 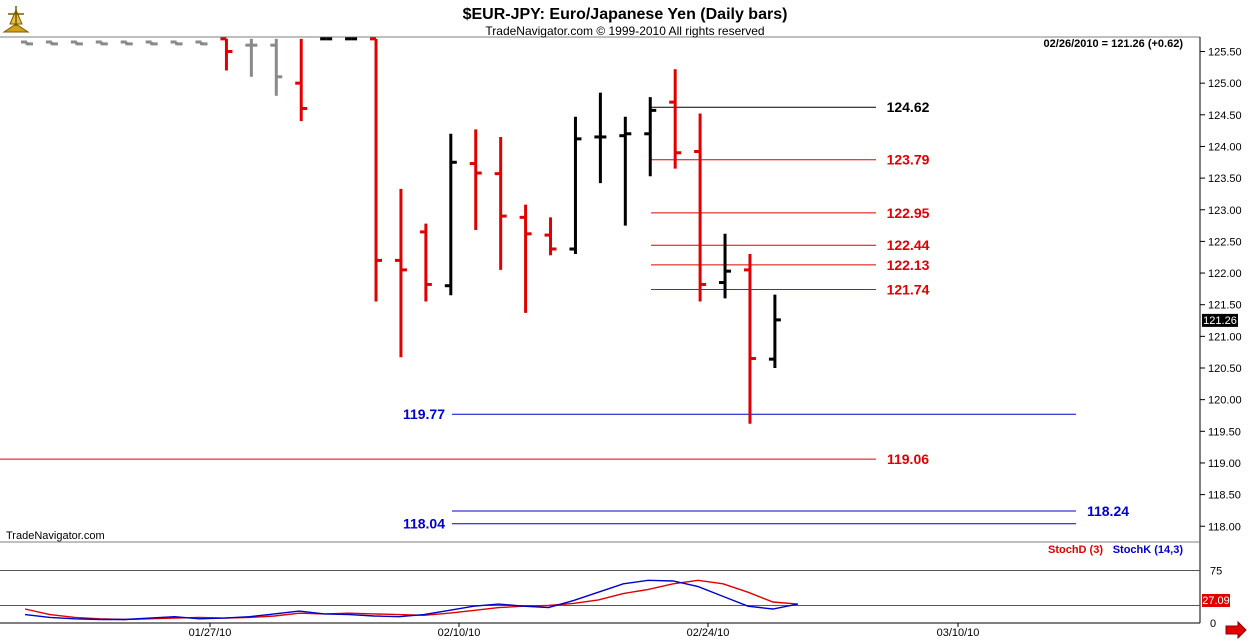 I want to click on last-price-label: 121.26, so click(x=1220, y=321).